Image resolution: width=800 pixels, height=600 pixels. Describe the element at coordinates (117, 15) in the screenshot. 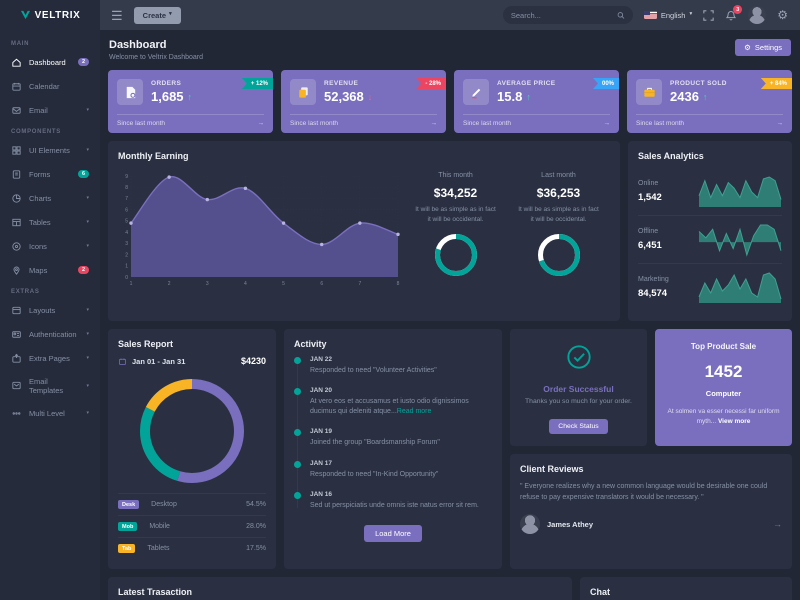

I see `menu-toggle-icon: ☰` at that location.